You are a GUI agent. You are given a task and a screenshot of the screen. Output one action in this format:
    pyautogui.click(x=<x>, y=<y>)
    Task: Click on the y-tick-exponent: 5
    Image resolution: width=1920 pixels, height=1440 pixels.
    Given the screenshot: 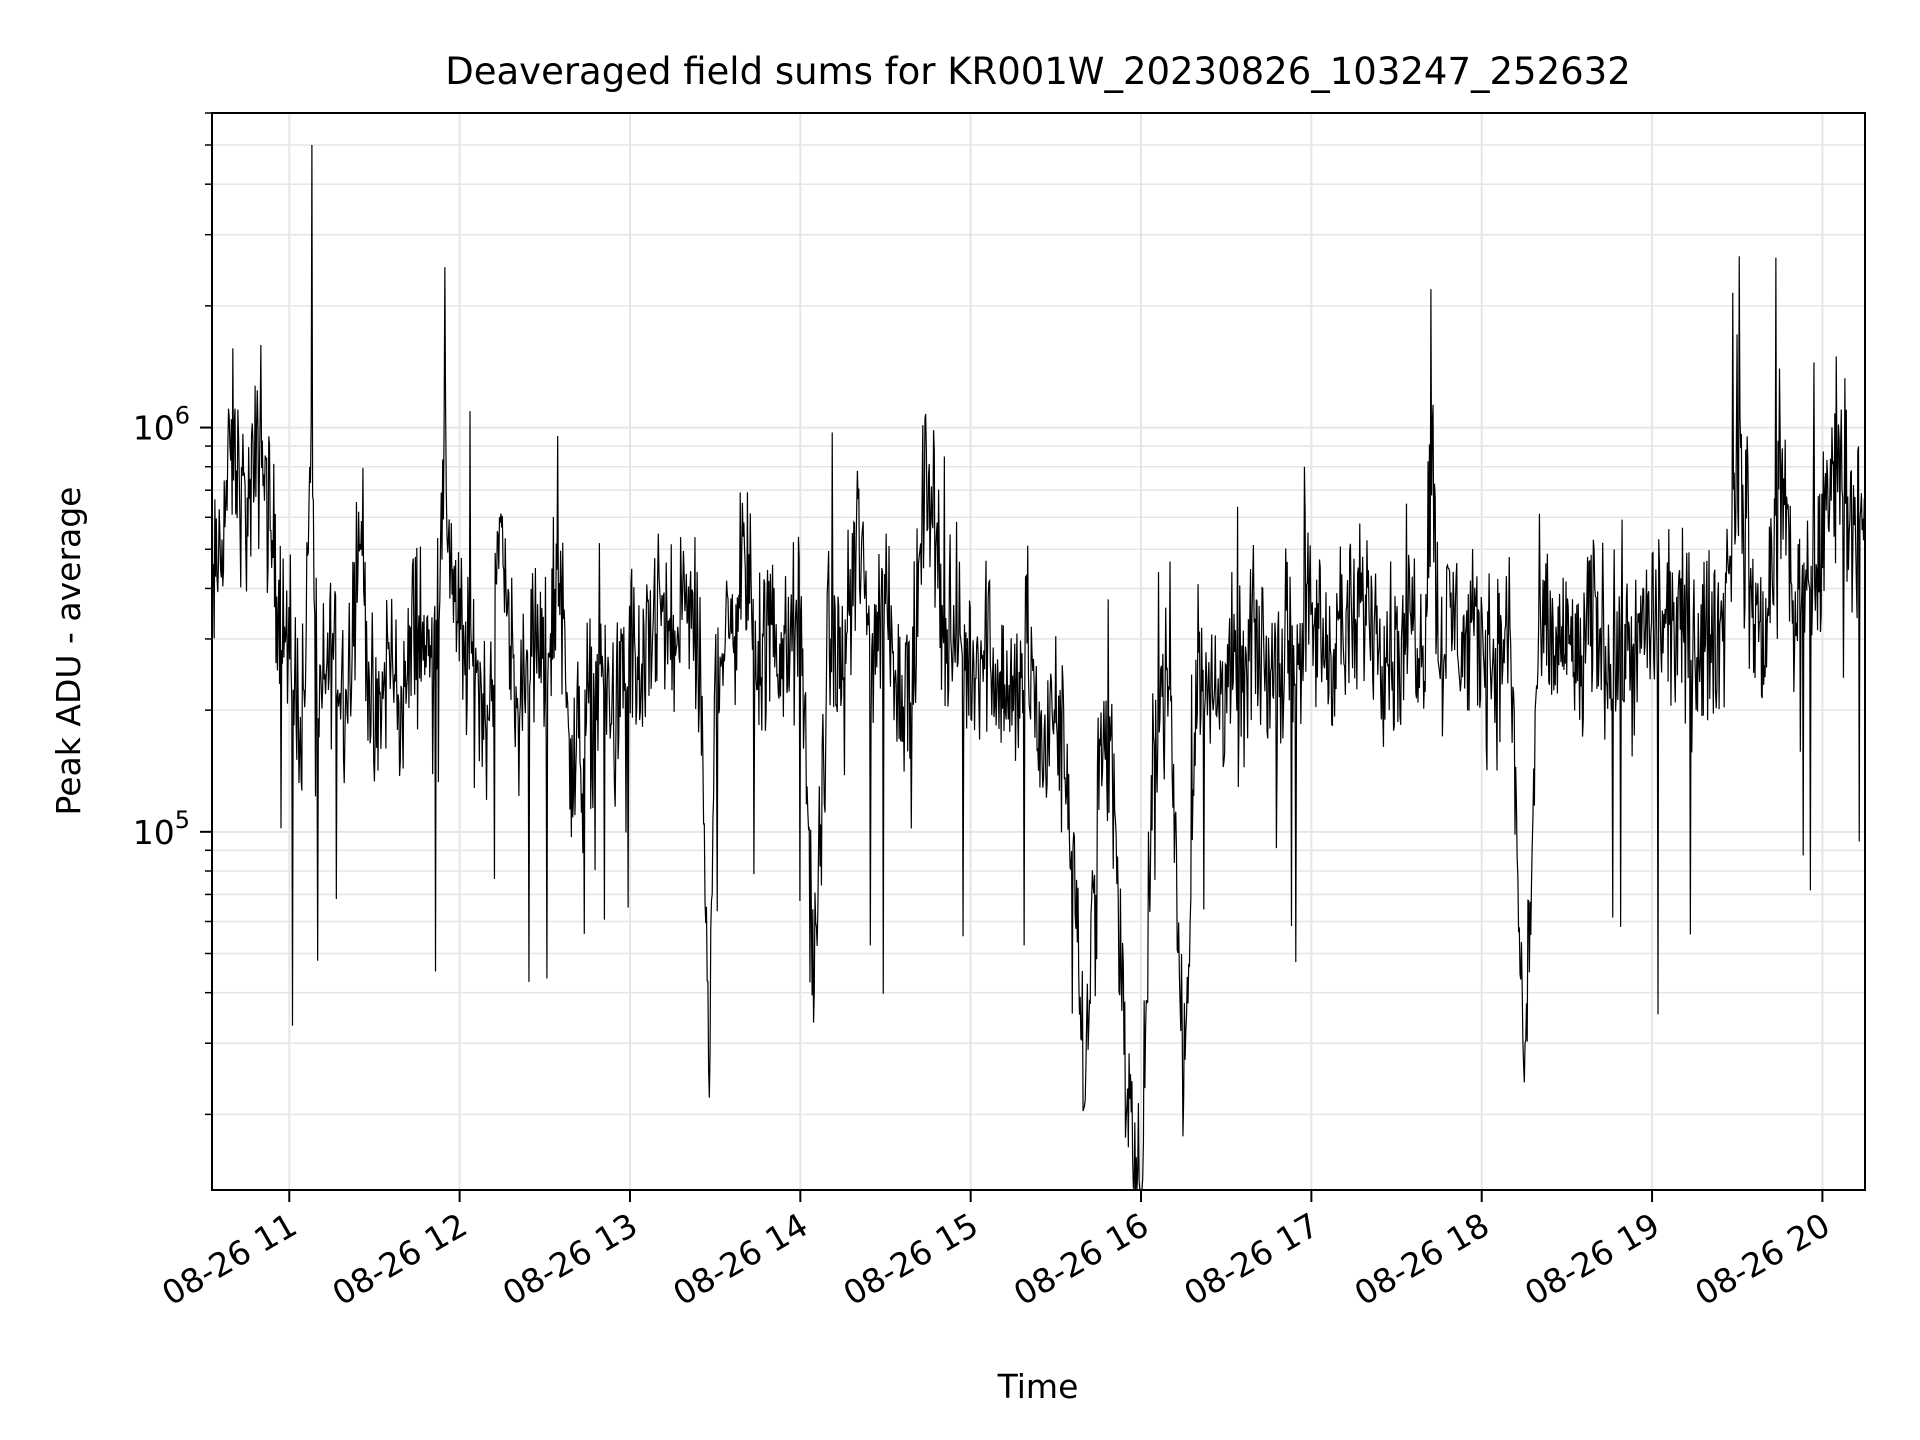 What is the action you would take?
    pyautogui.click(x=182, y=820)
    